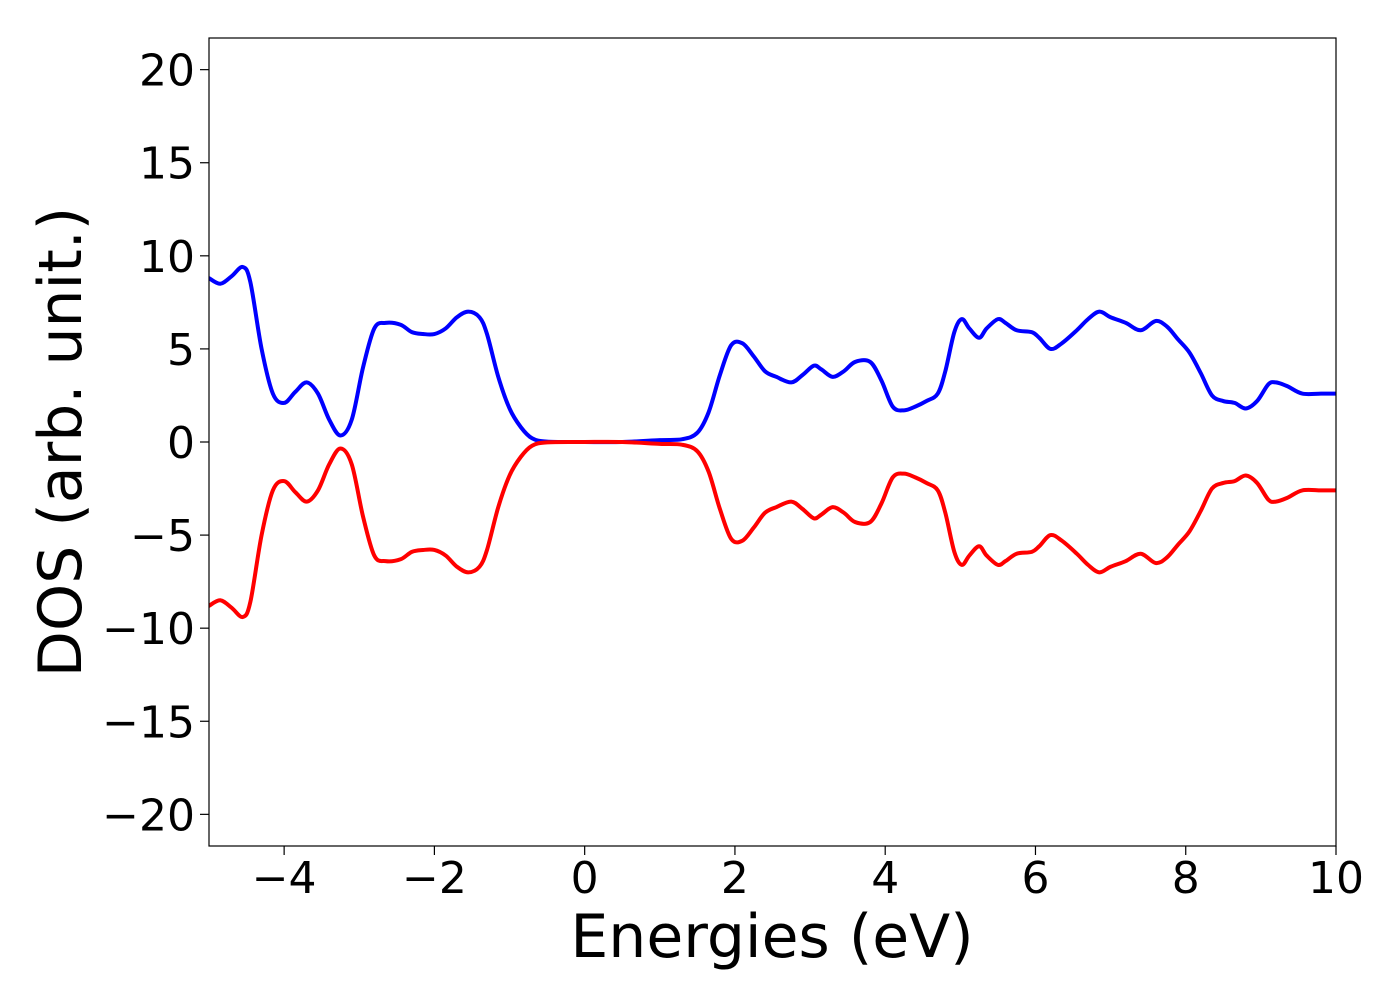 This screenshot has width=1400, height=1000. What do you see at coordinates (771, 937) in the screenshot?
I see `x-axis-title: Energies (eV)` at bounding box center [771, 937].